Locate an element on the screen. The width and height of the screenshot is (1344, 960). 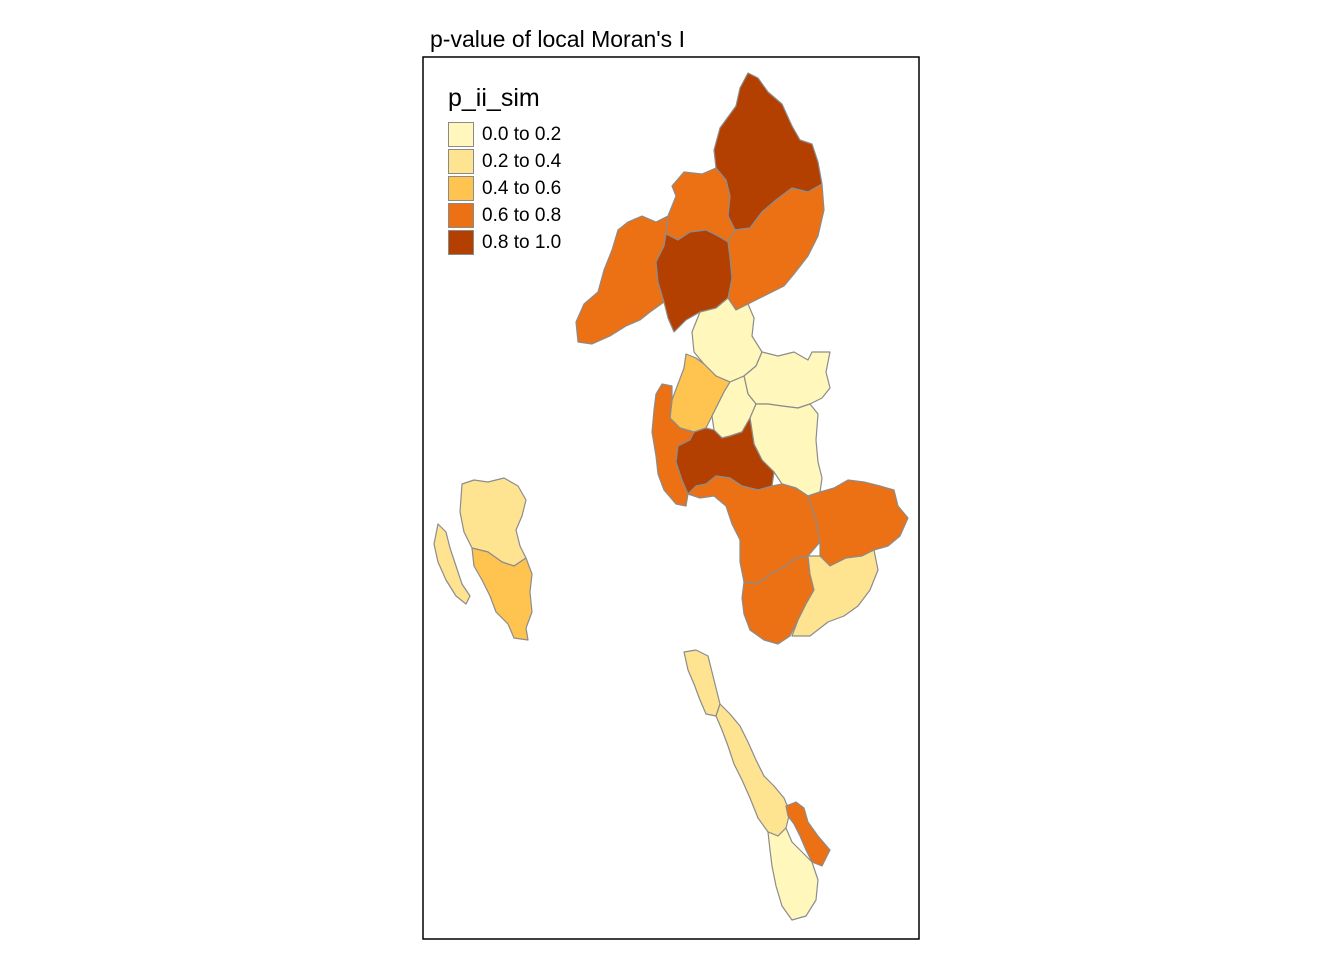
legend-label: 0.8 to 1.0 is located at coordinates (522, 242).